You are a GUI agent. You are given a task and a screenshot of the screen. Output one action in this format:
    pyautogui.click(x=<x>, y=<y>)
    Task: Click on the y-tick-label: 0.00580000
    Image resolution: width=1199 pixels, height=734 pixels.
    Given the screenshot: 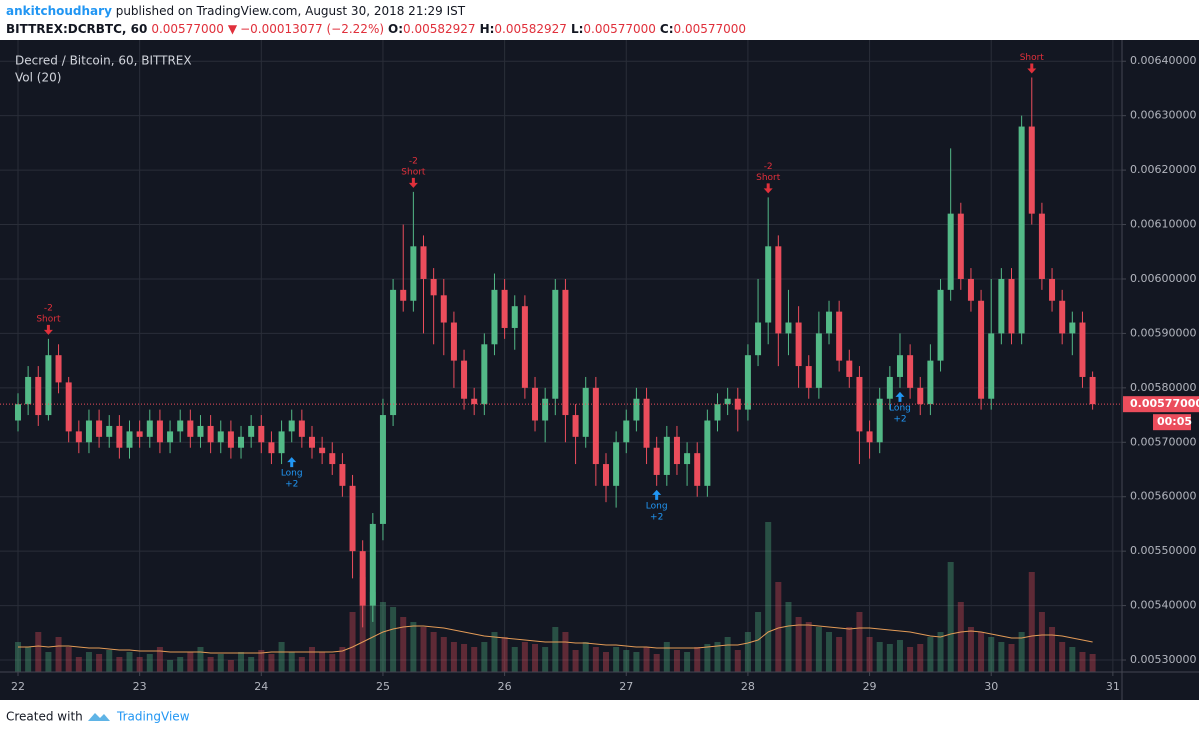 What is the action you would take?
    pyautogui.click(x=1163, y=387)
    